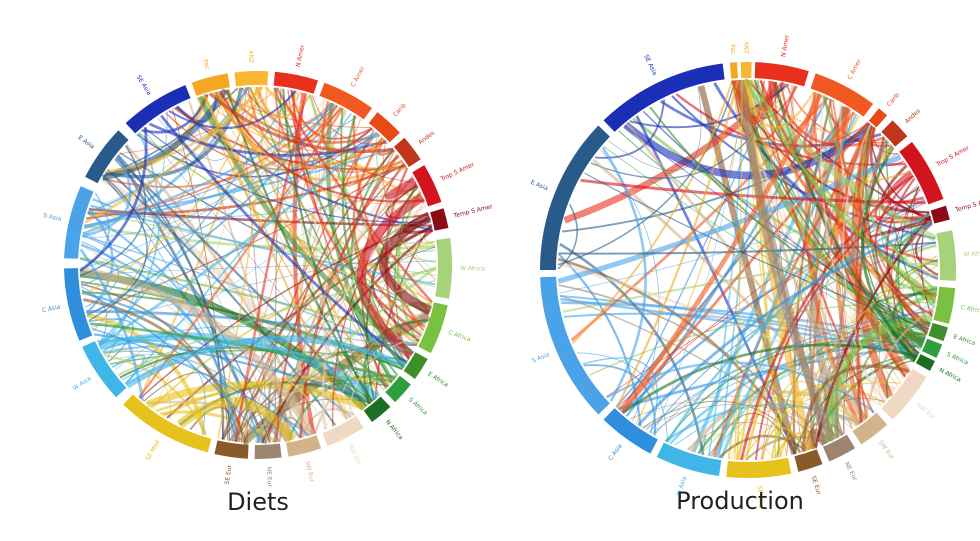 This screenshot has height=541, width=980. Describe the element at coordinates (913, 116) in the screenshot. I see `region-label: Andes` at that location.